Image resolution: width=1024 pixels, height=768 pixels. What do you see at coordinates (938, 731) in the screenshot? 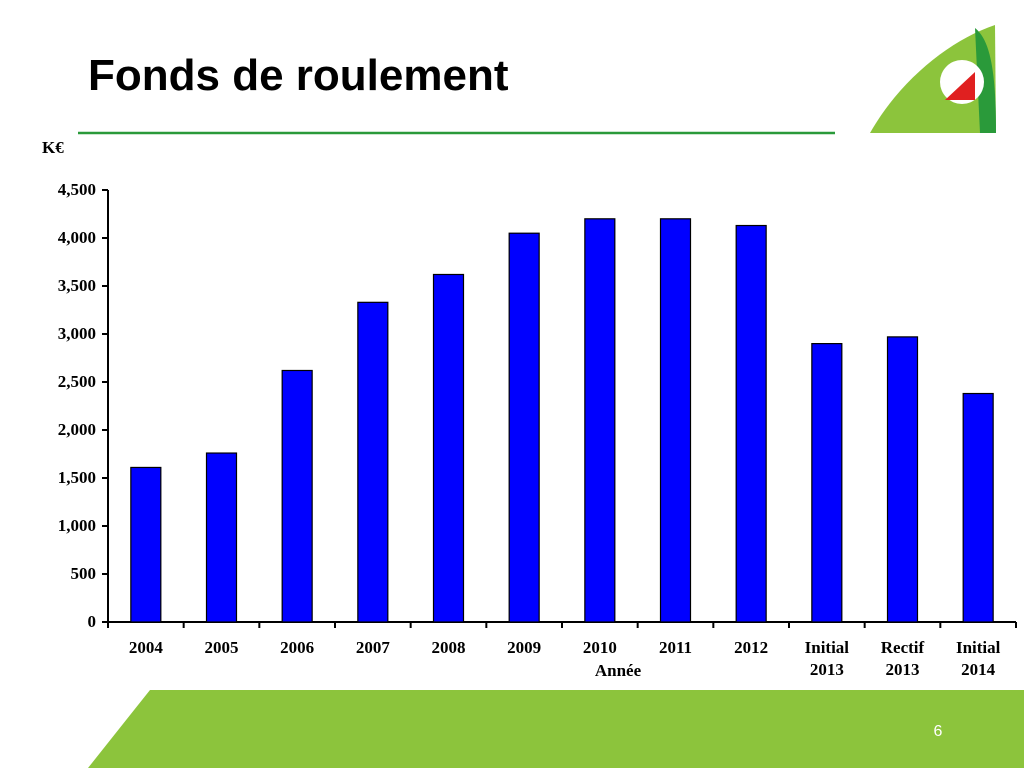
I see `page-number: 6` at bounding box center [938, 731].